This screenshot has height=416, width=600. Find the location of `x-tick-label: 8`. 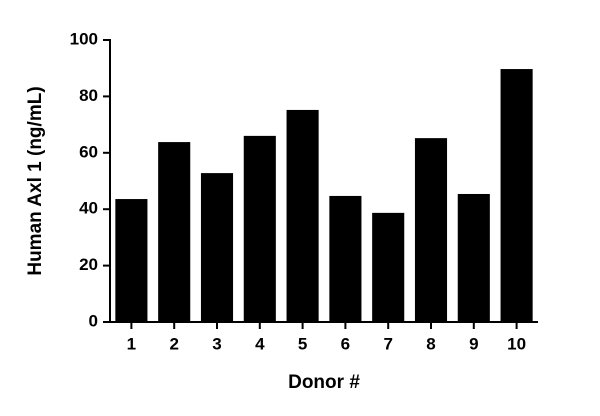

x-tick-label: 8 is located at coordinates (430, 343).